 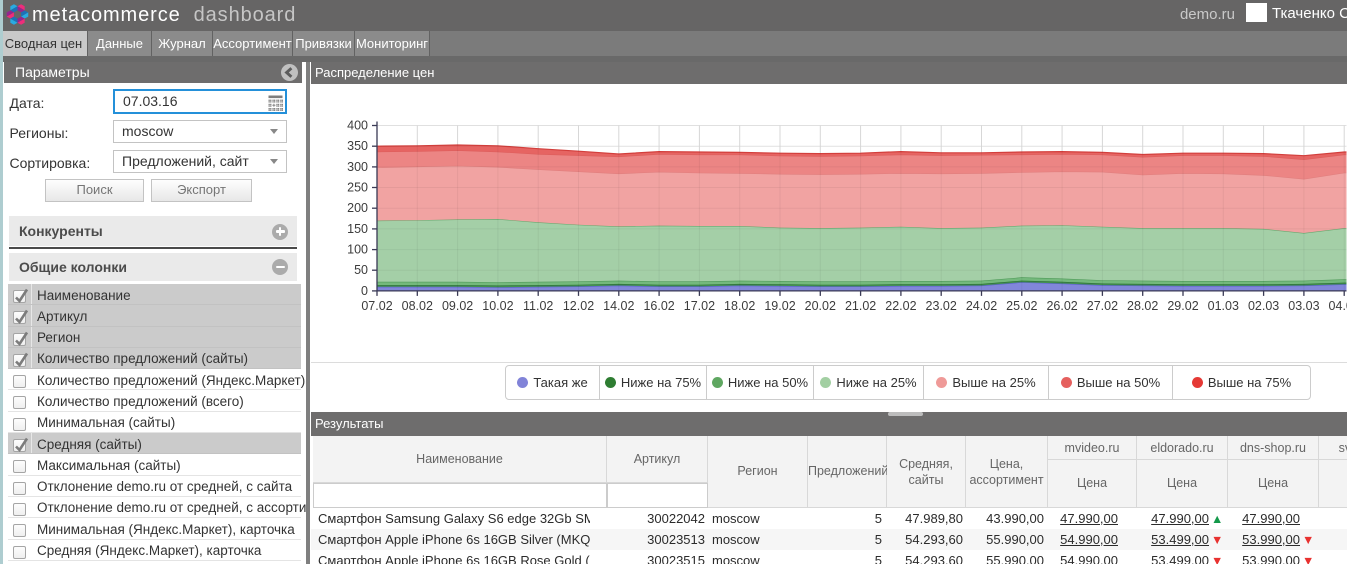 What do you see at coordinates (981, 306) in the screenshot?
I see `svg-text: 24.02` at bounding box center [981, 306].